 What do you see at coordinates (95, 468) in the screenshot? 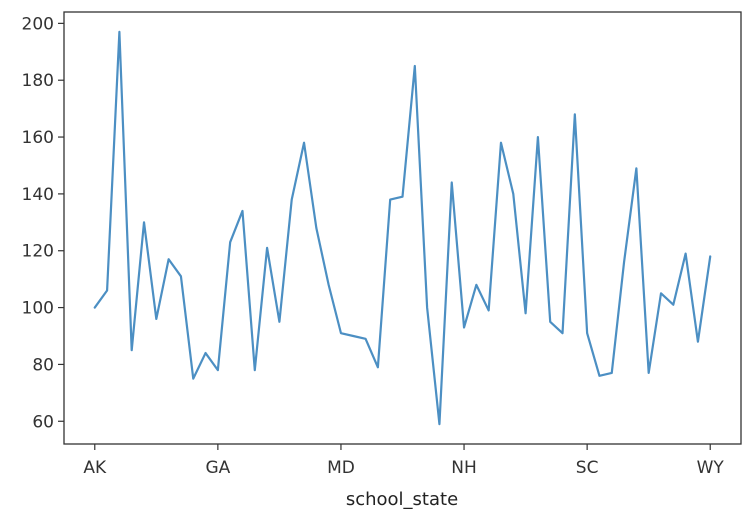
I see `x-tick-label: AK` at bounding box center [95, 468].